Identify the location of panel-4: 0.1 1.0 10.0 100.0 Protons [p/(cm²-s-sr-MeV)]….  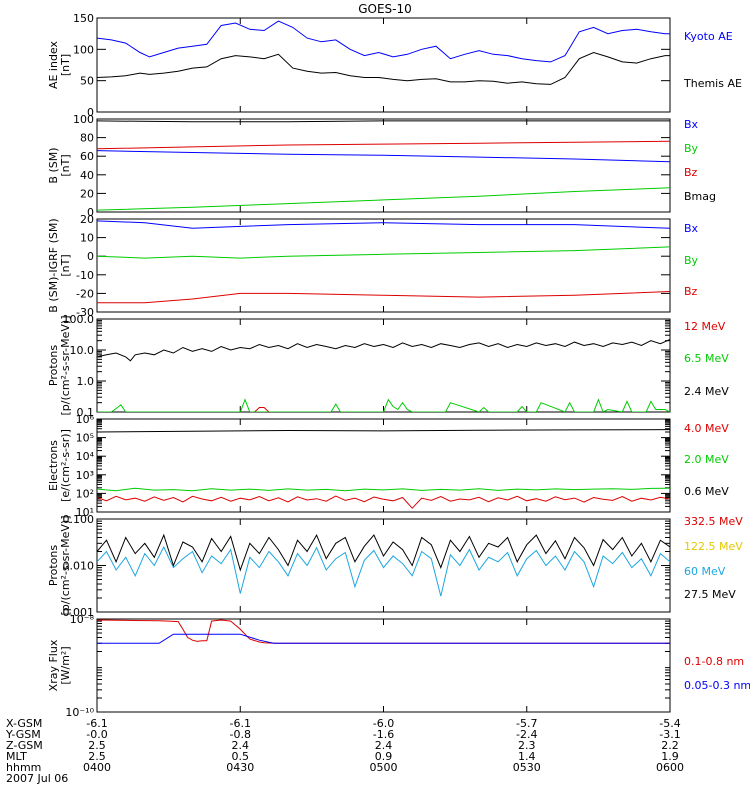
(388, 366).